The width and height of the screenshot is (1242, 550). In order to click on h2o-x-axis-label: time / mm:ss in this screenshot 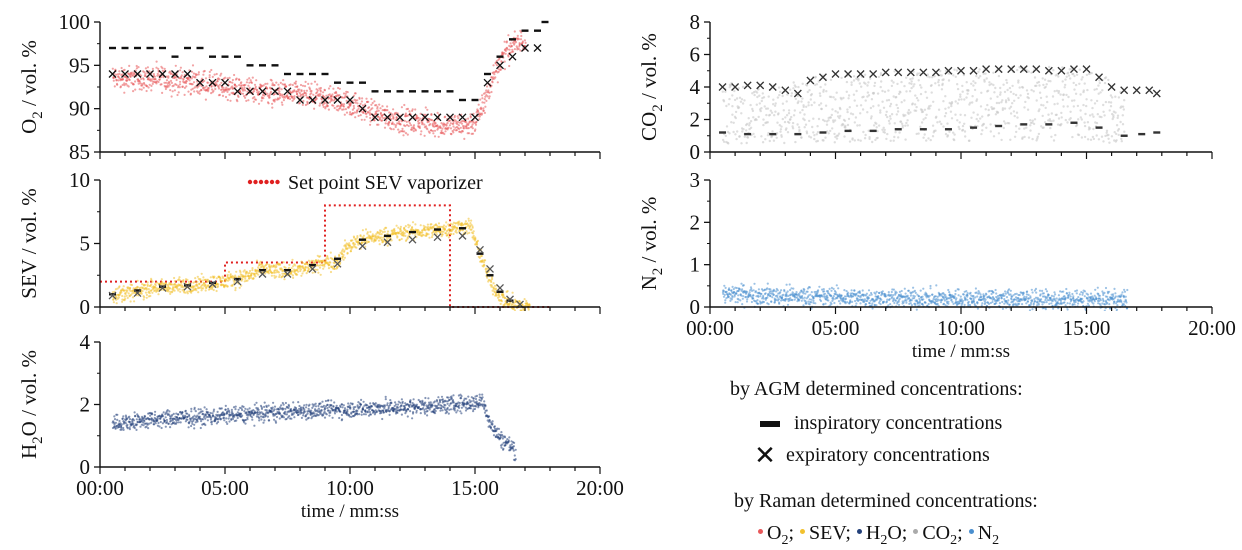, I will do `click(350, 511)`.